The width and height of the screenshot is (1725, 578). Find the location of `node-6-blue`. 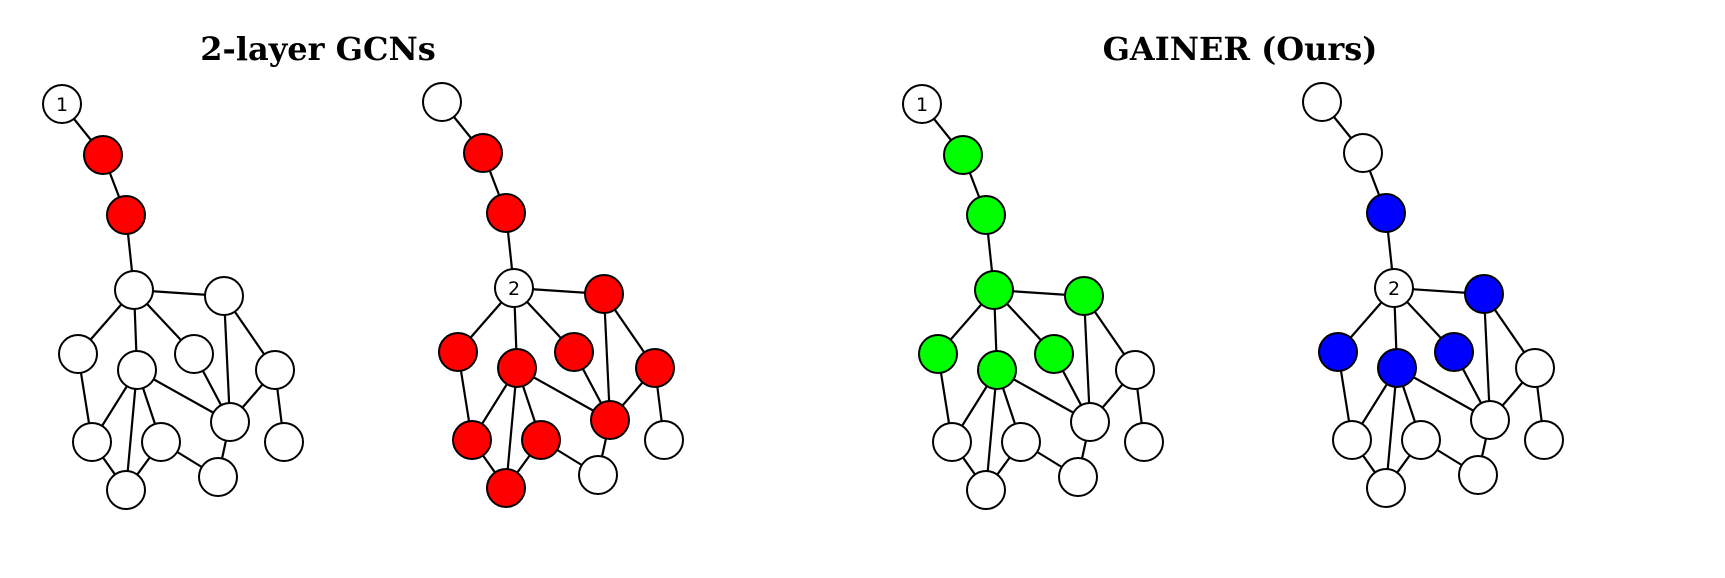

node-6-blue is located at coordinates (1397, 368).